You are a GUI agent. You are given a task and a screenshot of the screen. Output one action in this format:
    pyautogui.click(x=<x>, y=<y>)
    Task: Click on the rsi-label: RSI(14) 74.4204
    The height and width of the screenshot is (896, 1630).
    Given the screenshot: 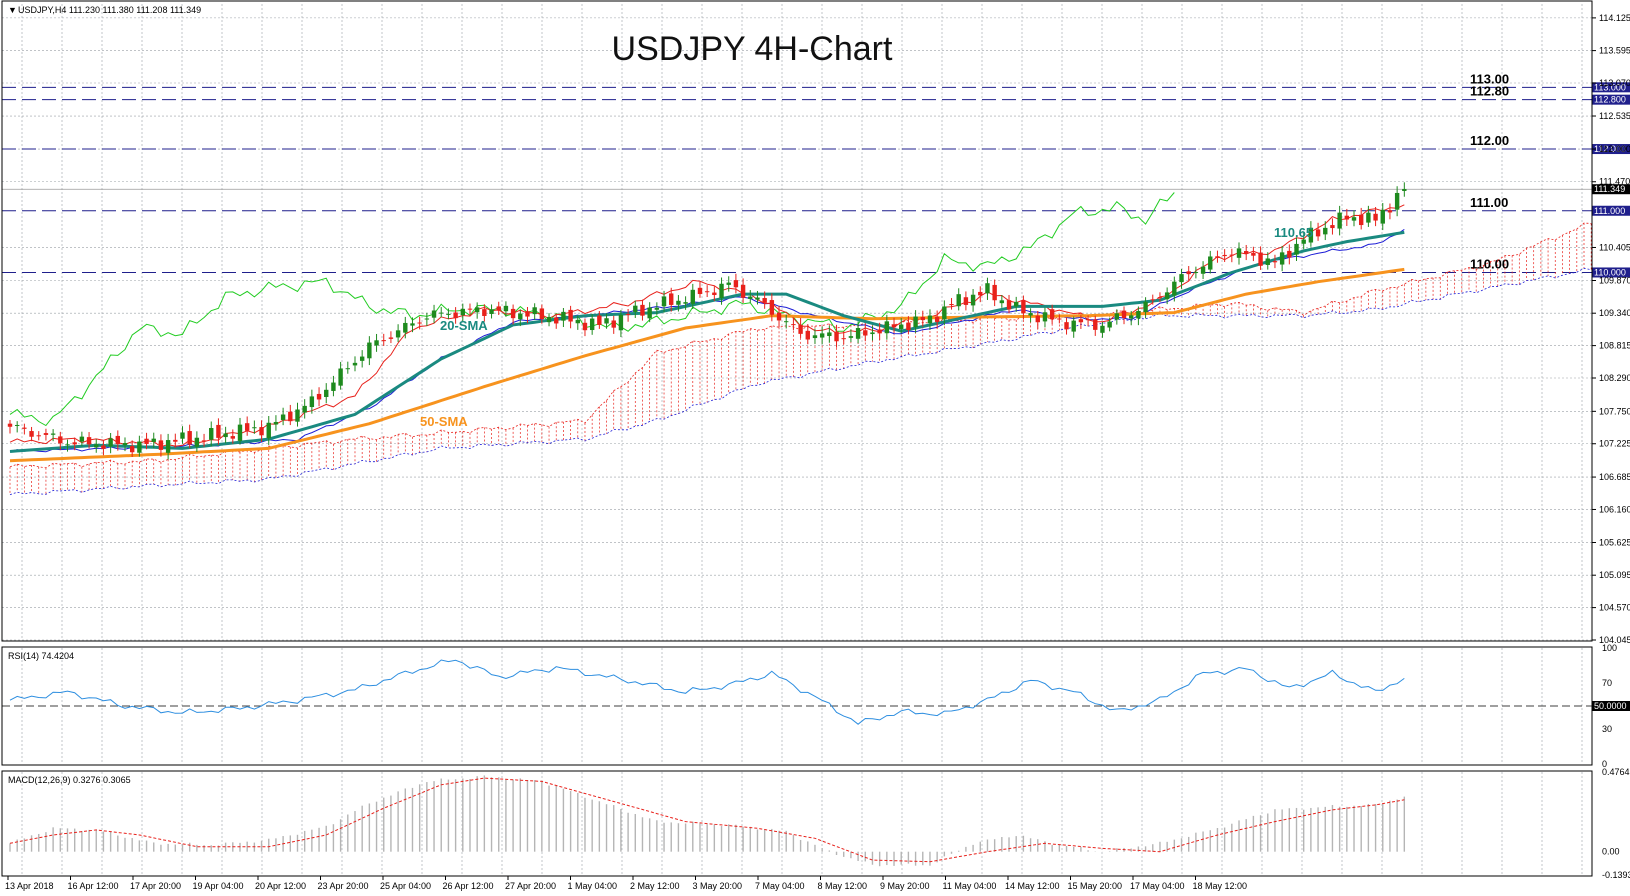 What is the action you would take?
    pyautogui.click(x=41, y=656)
    